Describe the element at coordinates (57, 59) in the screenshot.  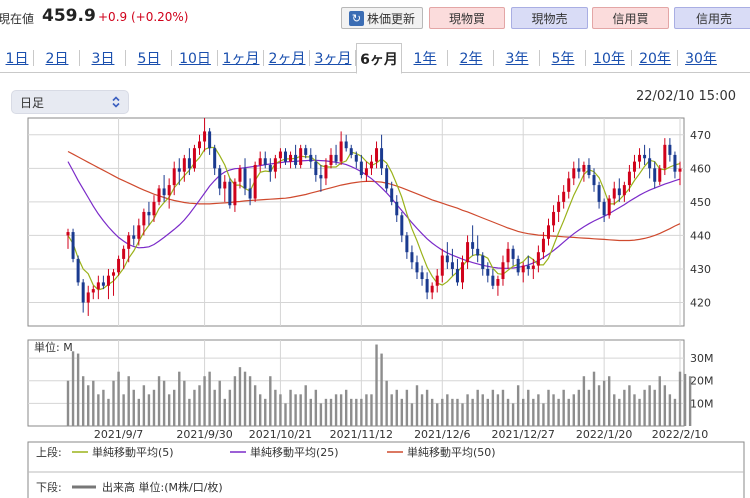
I see `tab-2日: 2日` at that location.